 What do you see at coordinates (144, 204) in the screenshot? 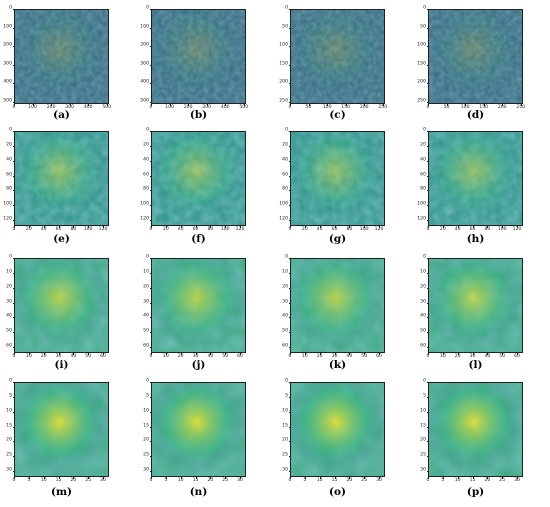
I see `y-tick-label: 100` at bounding box center [144, 204].